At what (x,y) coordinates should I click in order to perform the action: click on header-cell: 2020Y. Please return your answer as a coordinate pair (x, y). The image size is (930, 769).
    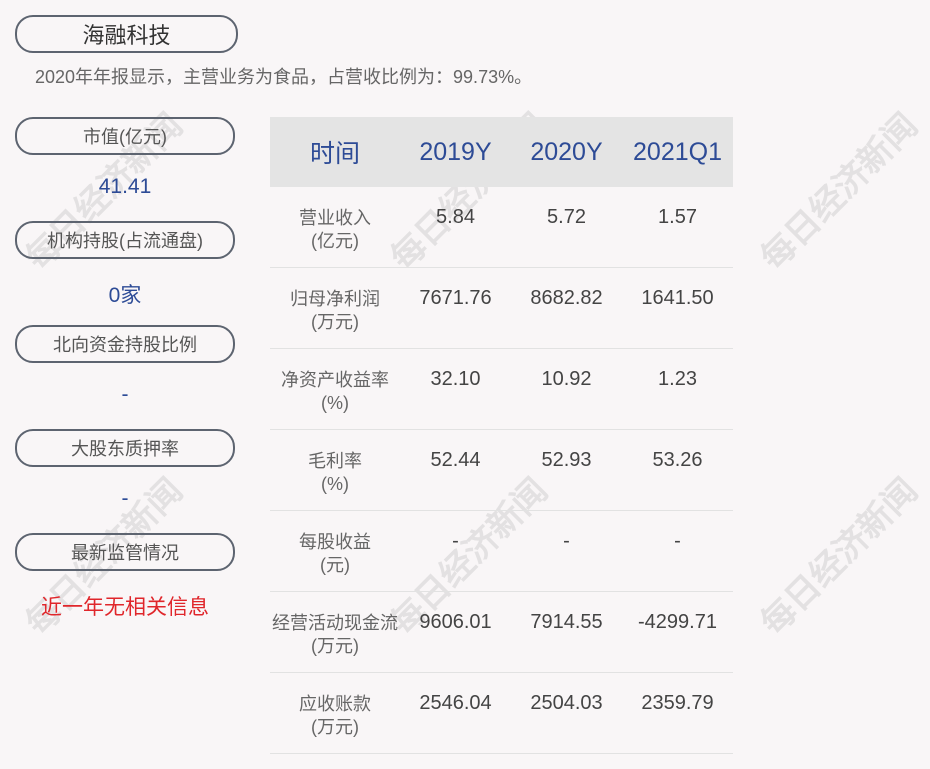
    Looking at the image, I should click on (566, 151).